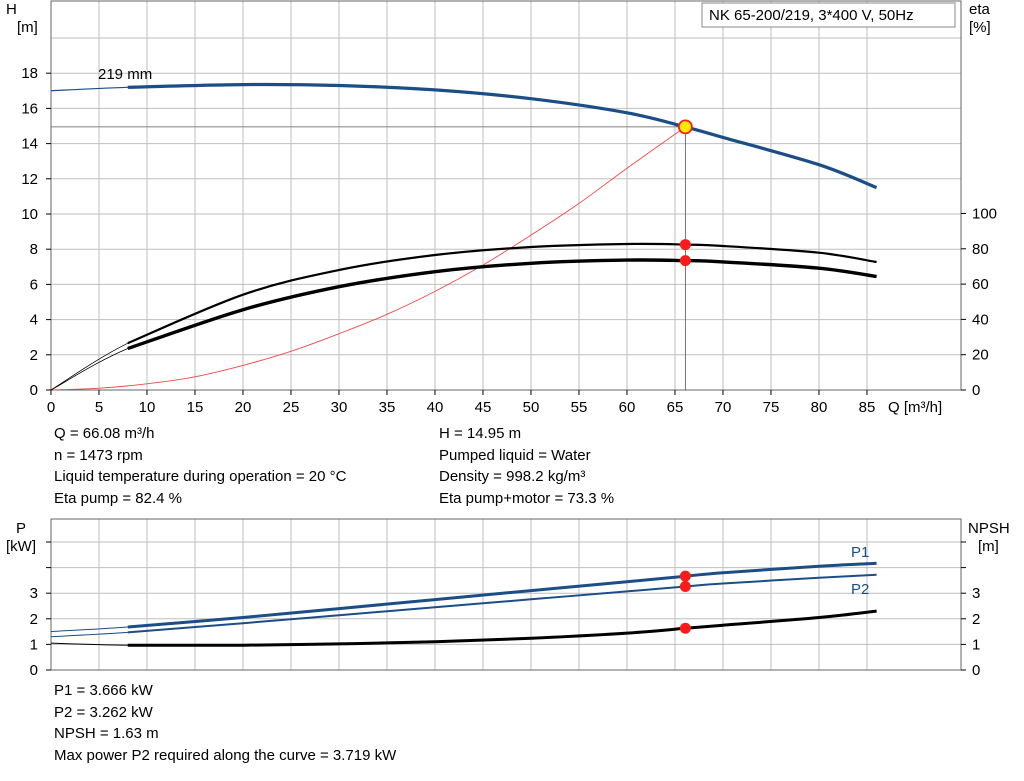 The image size is (1024, 781). Describe the element at coordinates (34, 619) in the screenshot. I see `power-y-left-tick-label: 2` at that location.